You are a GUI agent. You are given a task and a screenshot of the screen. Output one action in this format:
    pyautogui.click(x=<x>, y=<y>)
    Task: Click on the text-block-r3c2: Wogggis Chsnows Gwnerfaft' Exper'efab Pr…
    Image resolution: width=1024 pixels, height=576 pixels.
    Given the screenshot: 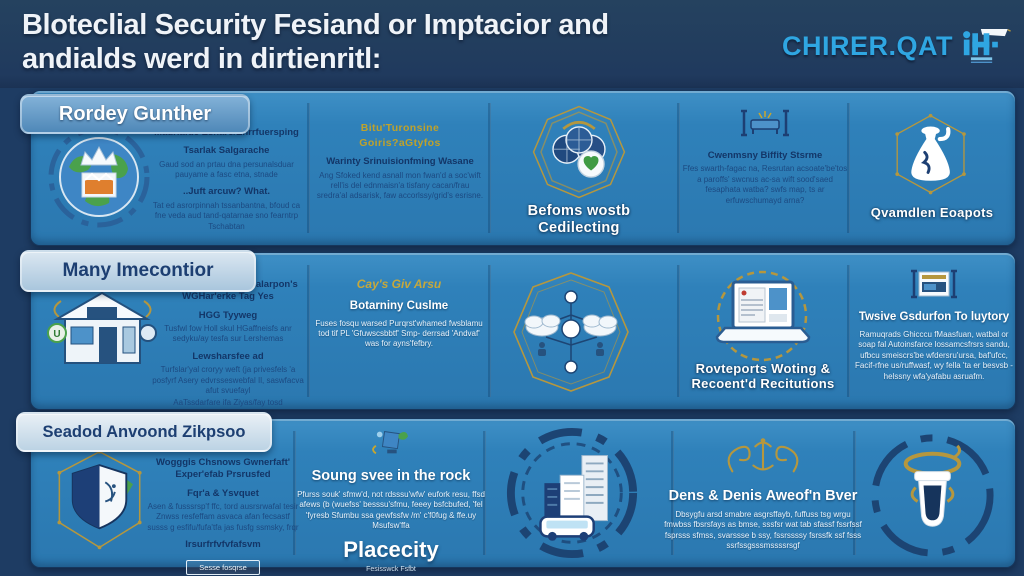 What is the action you would take?
    pyautogui.click(x=223, y=513)
    